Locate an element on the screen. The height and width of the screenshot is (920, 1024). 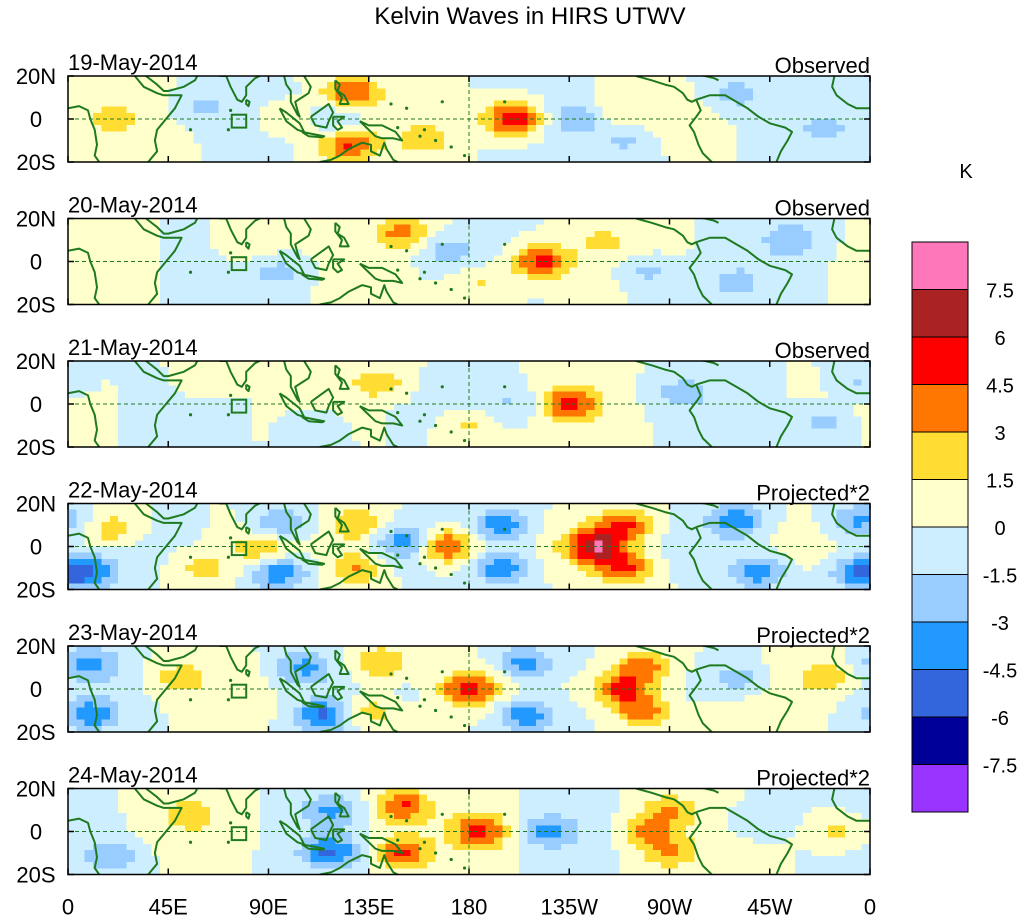
island-marker is located at coordinates (398, 128).